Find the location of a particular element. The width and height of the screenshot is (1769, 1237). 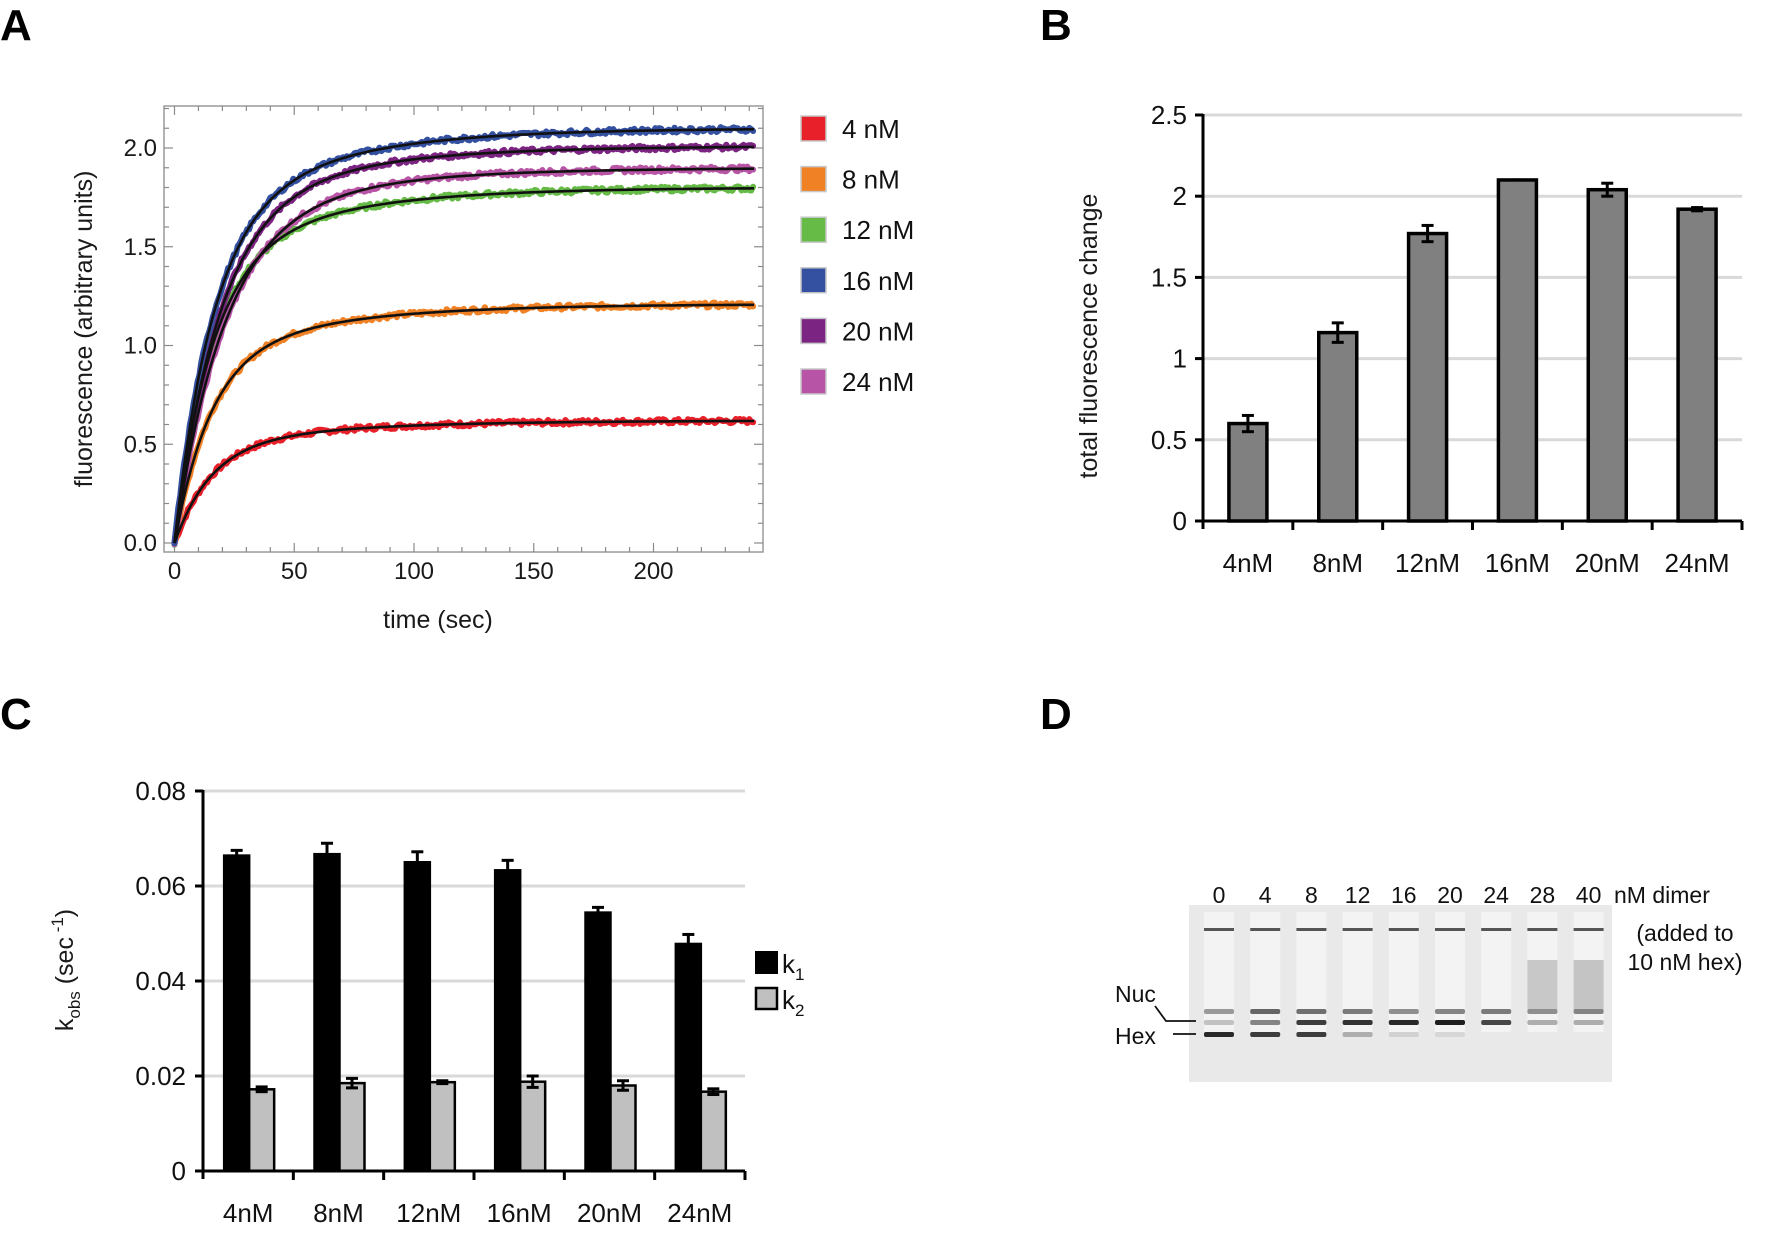

series-group is located at coordinates (464, 336).